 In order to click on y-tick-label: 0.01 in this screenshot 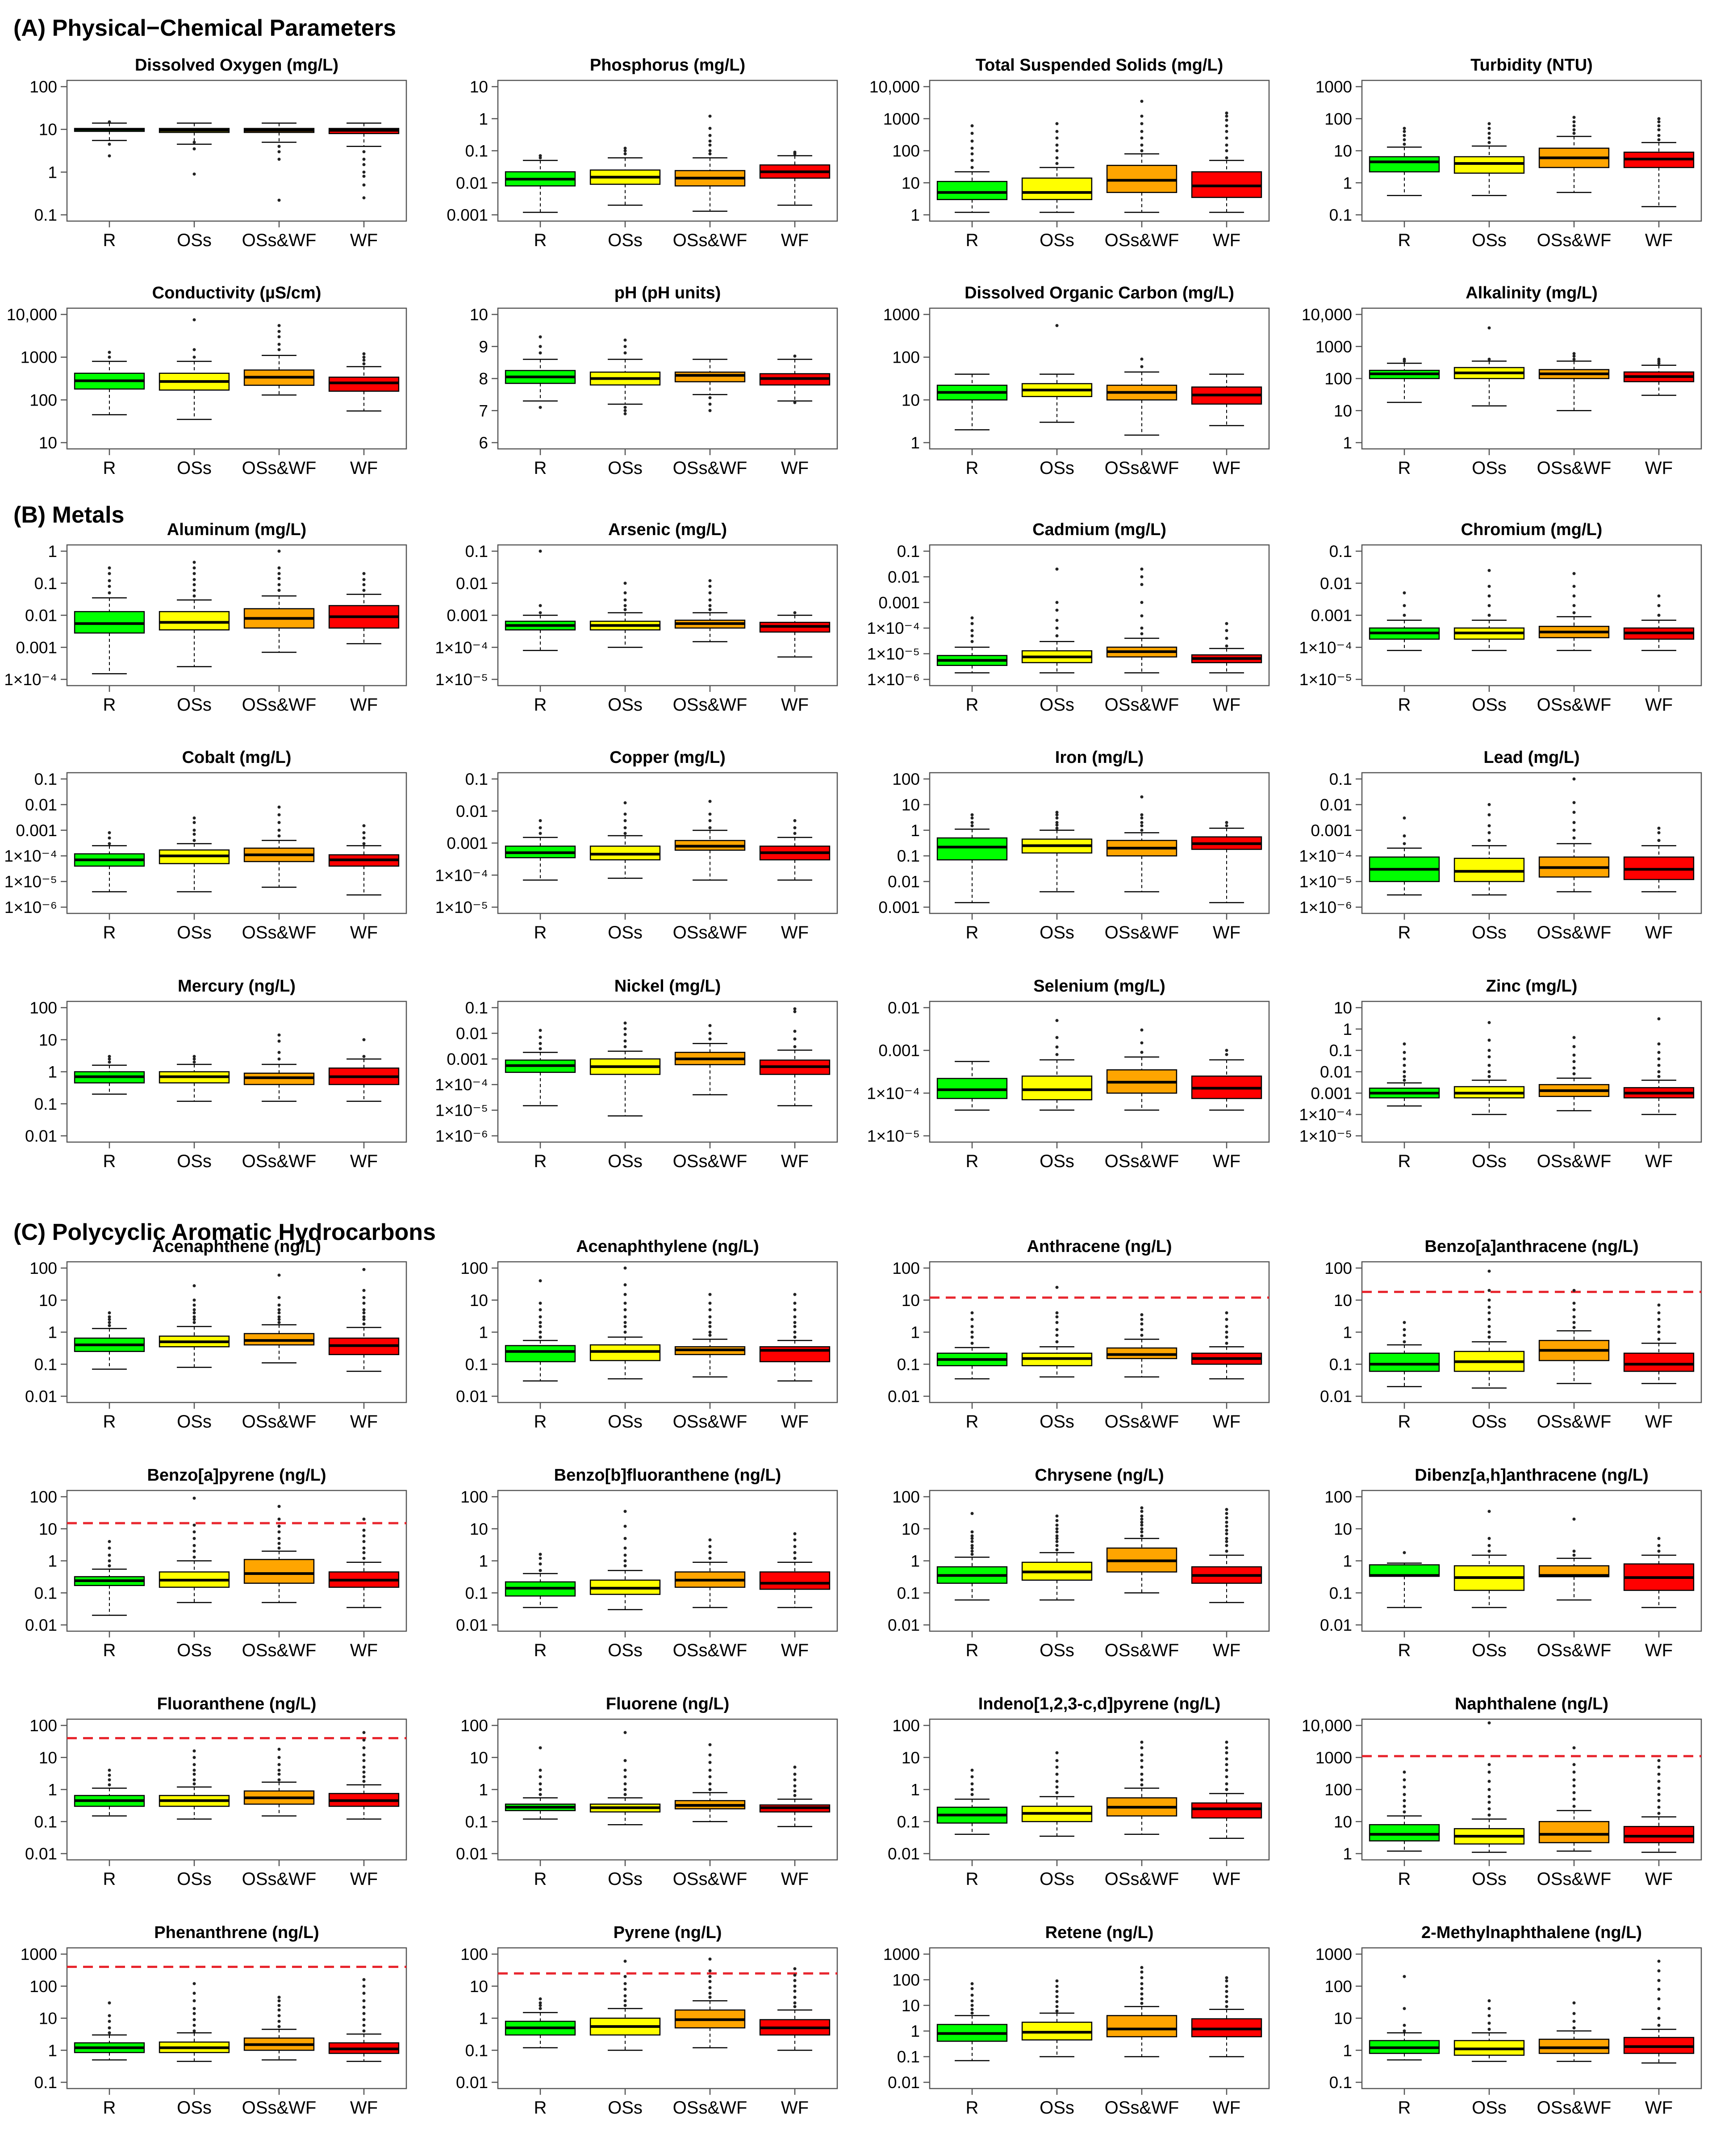, I will do `click(41, 1854)`.